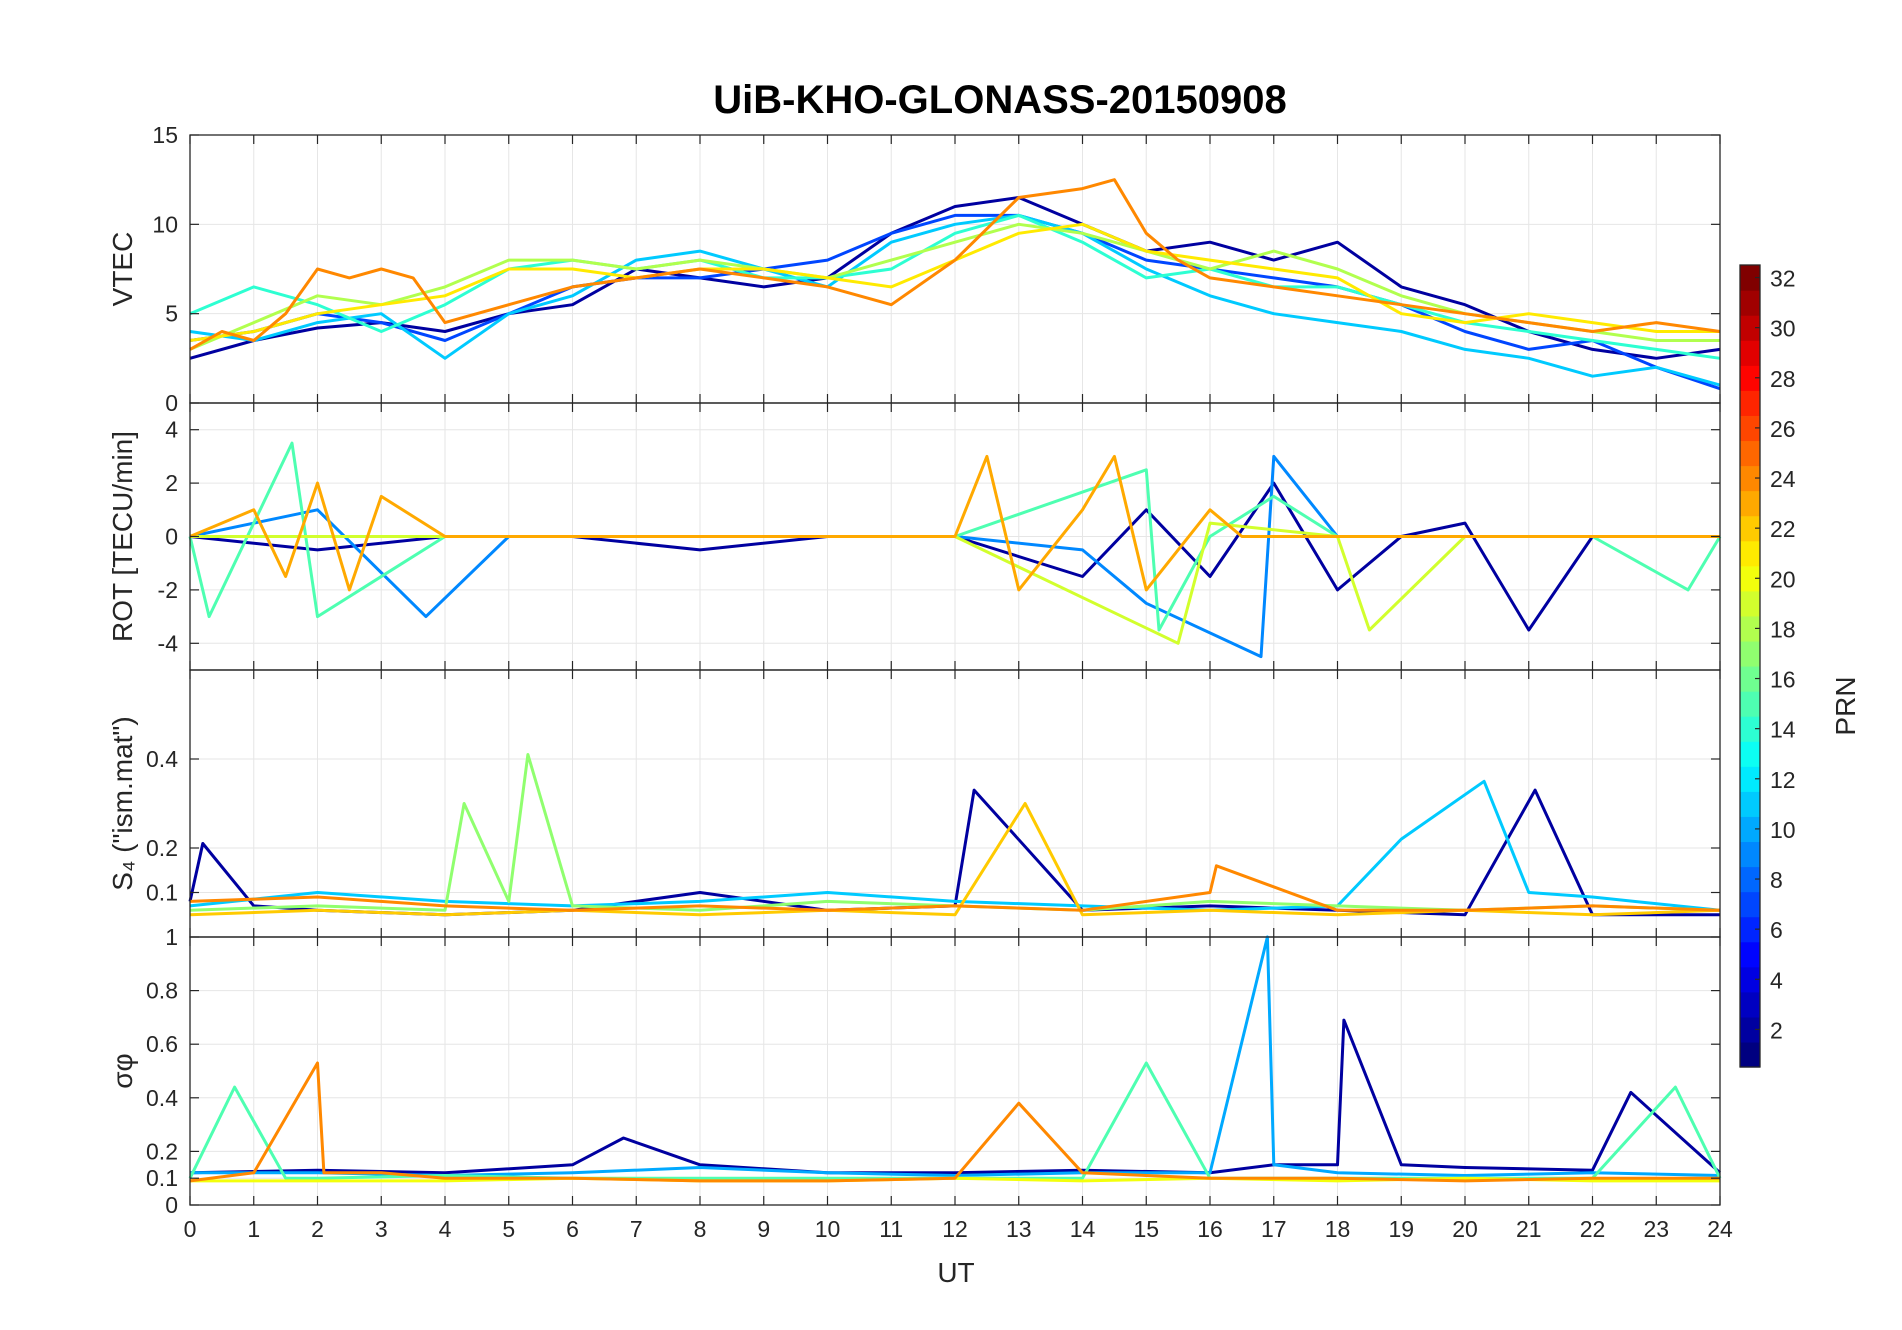  Describe the element at coordinates (955, 1229) in the screenshot. I see `x-tick-label: 12` at that location.